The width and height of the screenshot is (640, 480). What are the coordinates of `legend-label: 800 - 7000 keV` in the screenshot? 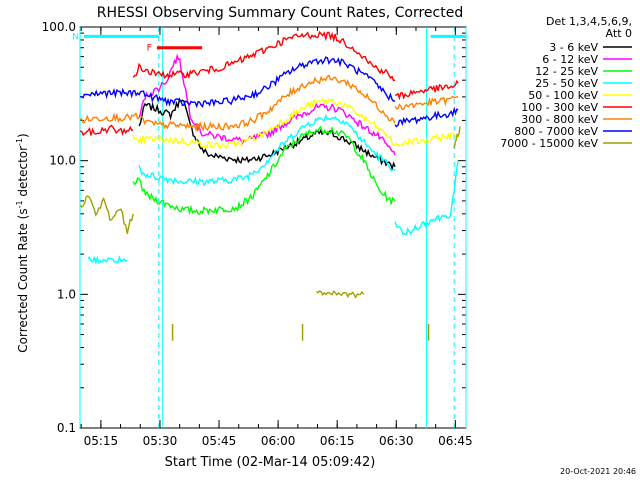 It's located at (556, 131).